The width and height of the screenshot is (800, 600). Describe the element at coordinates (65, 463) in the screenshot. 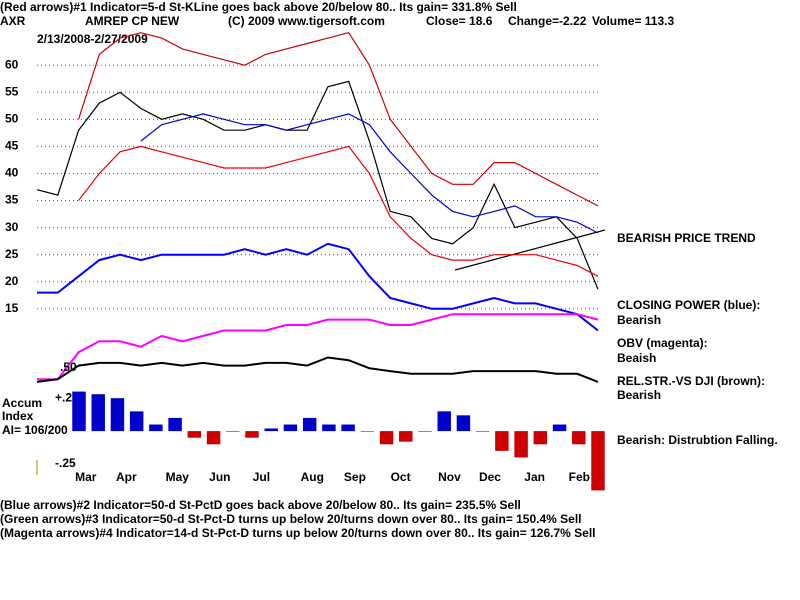

I see `y-tick-label: -.25` at that location.